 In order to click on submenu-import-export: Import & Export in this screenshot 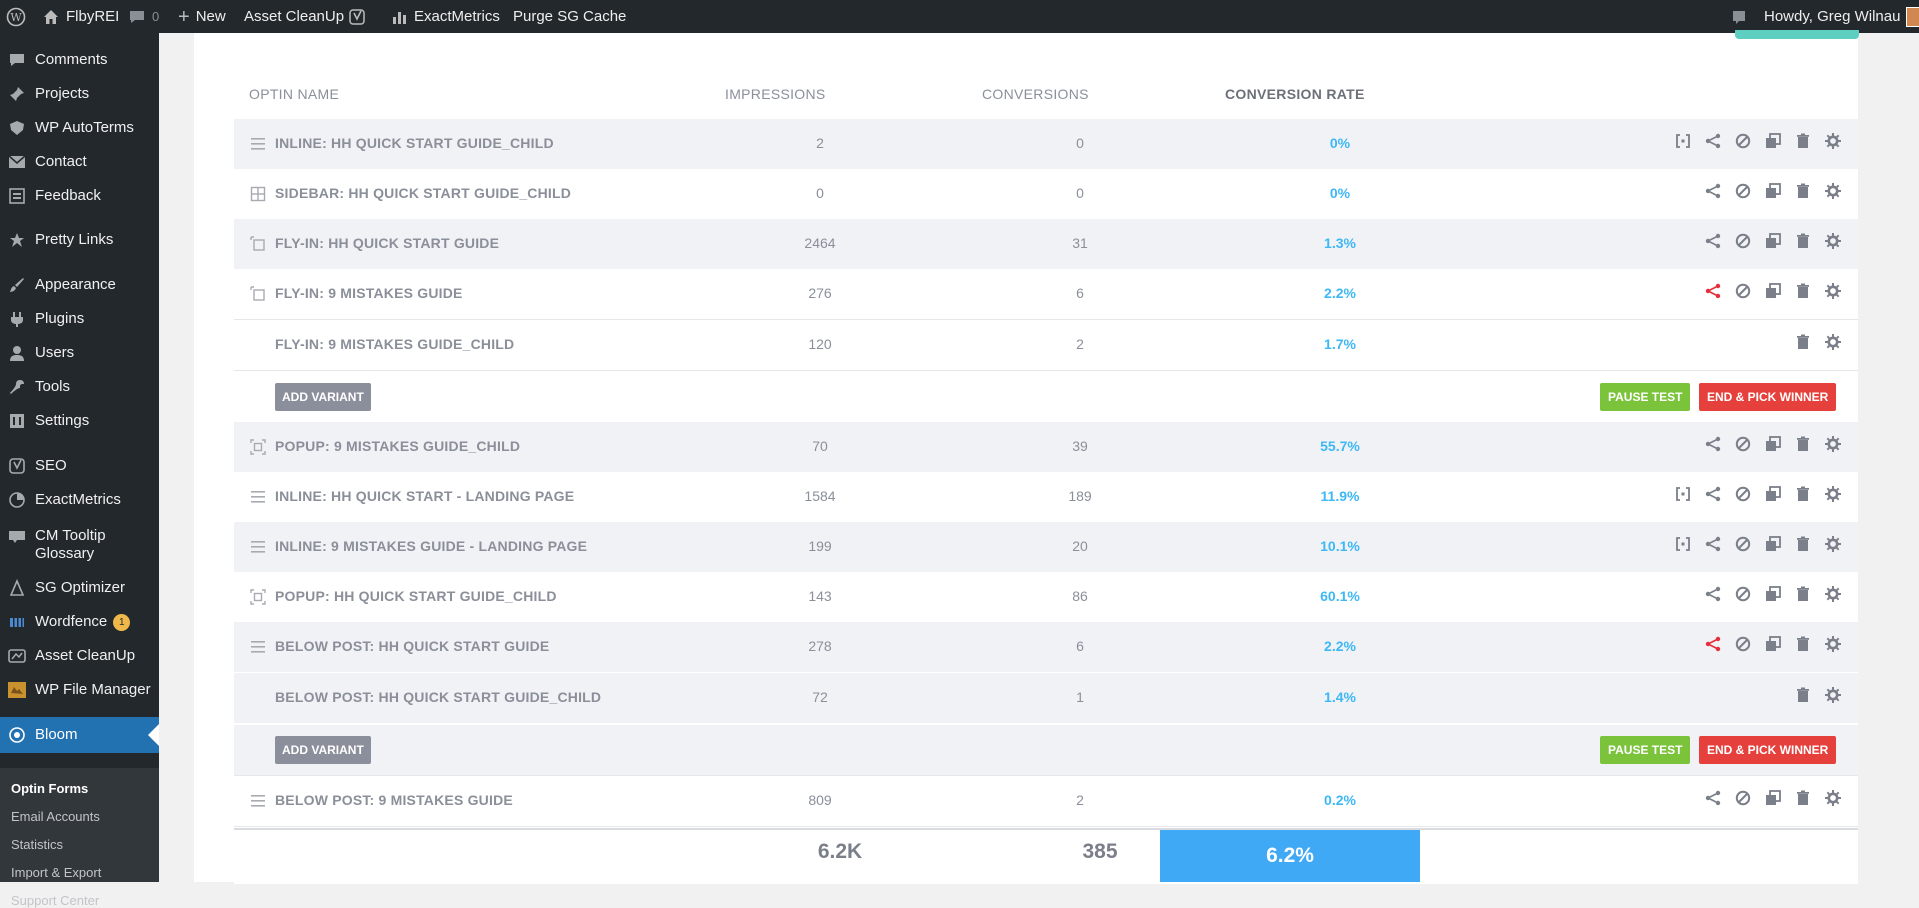, I will do `click(56, 872)`.